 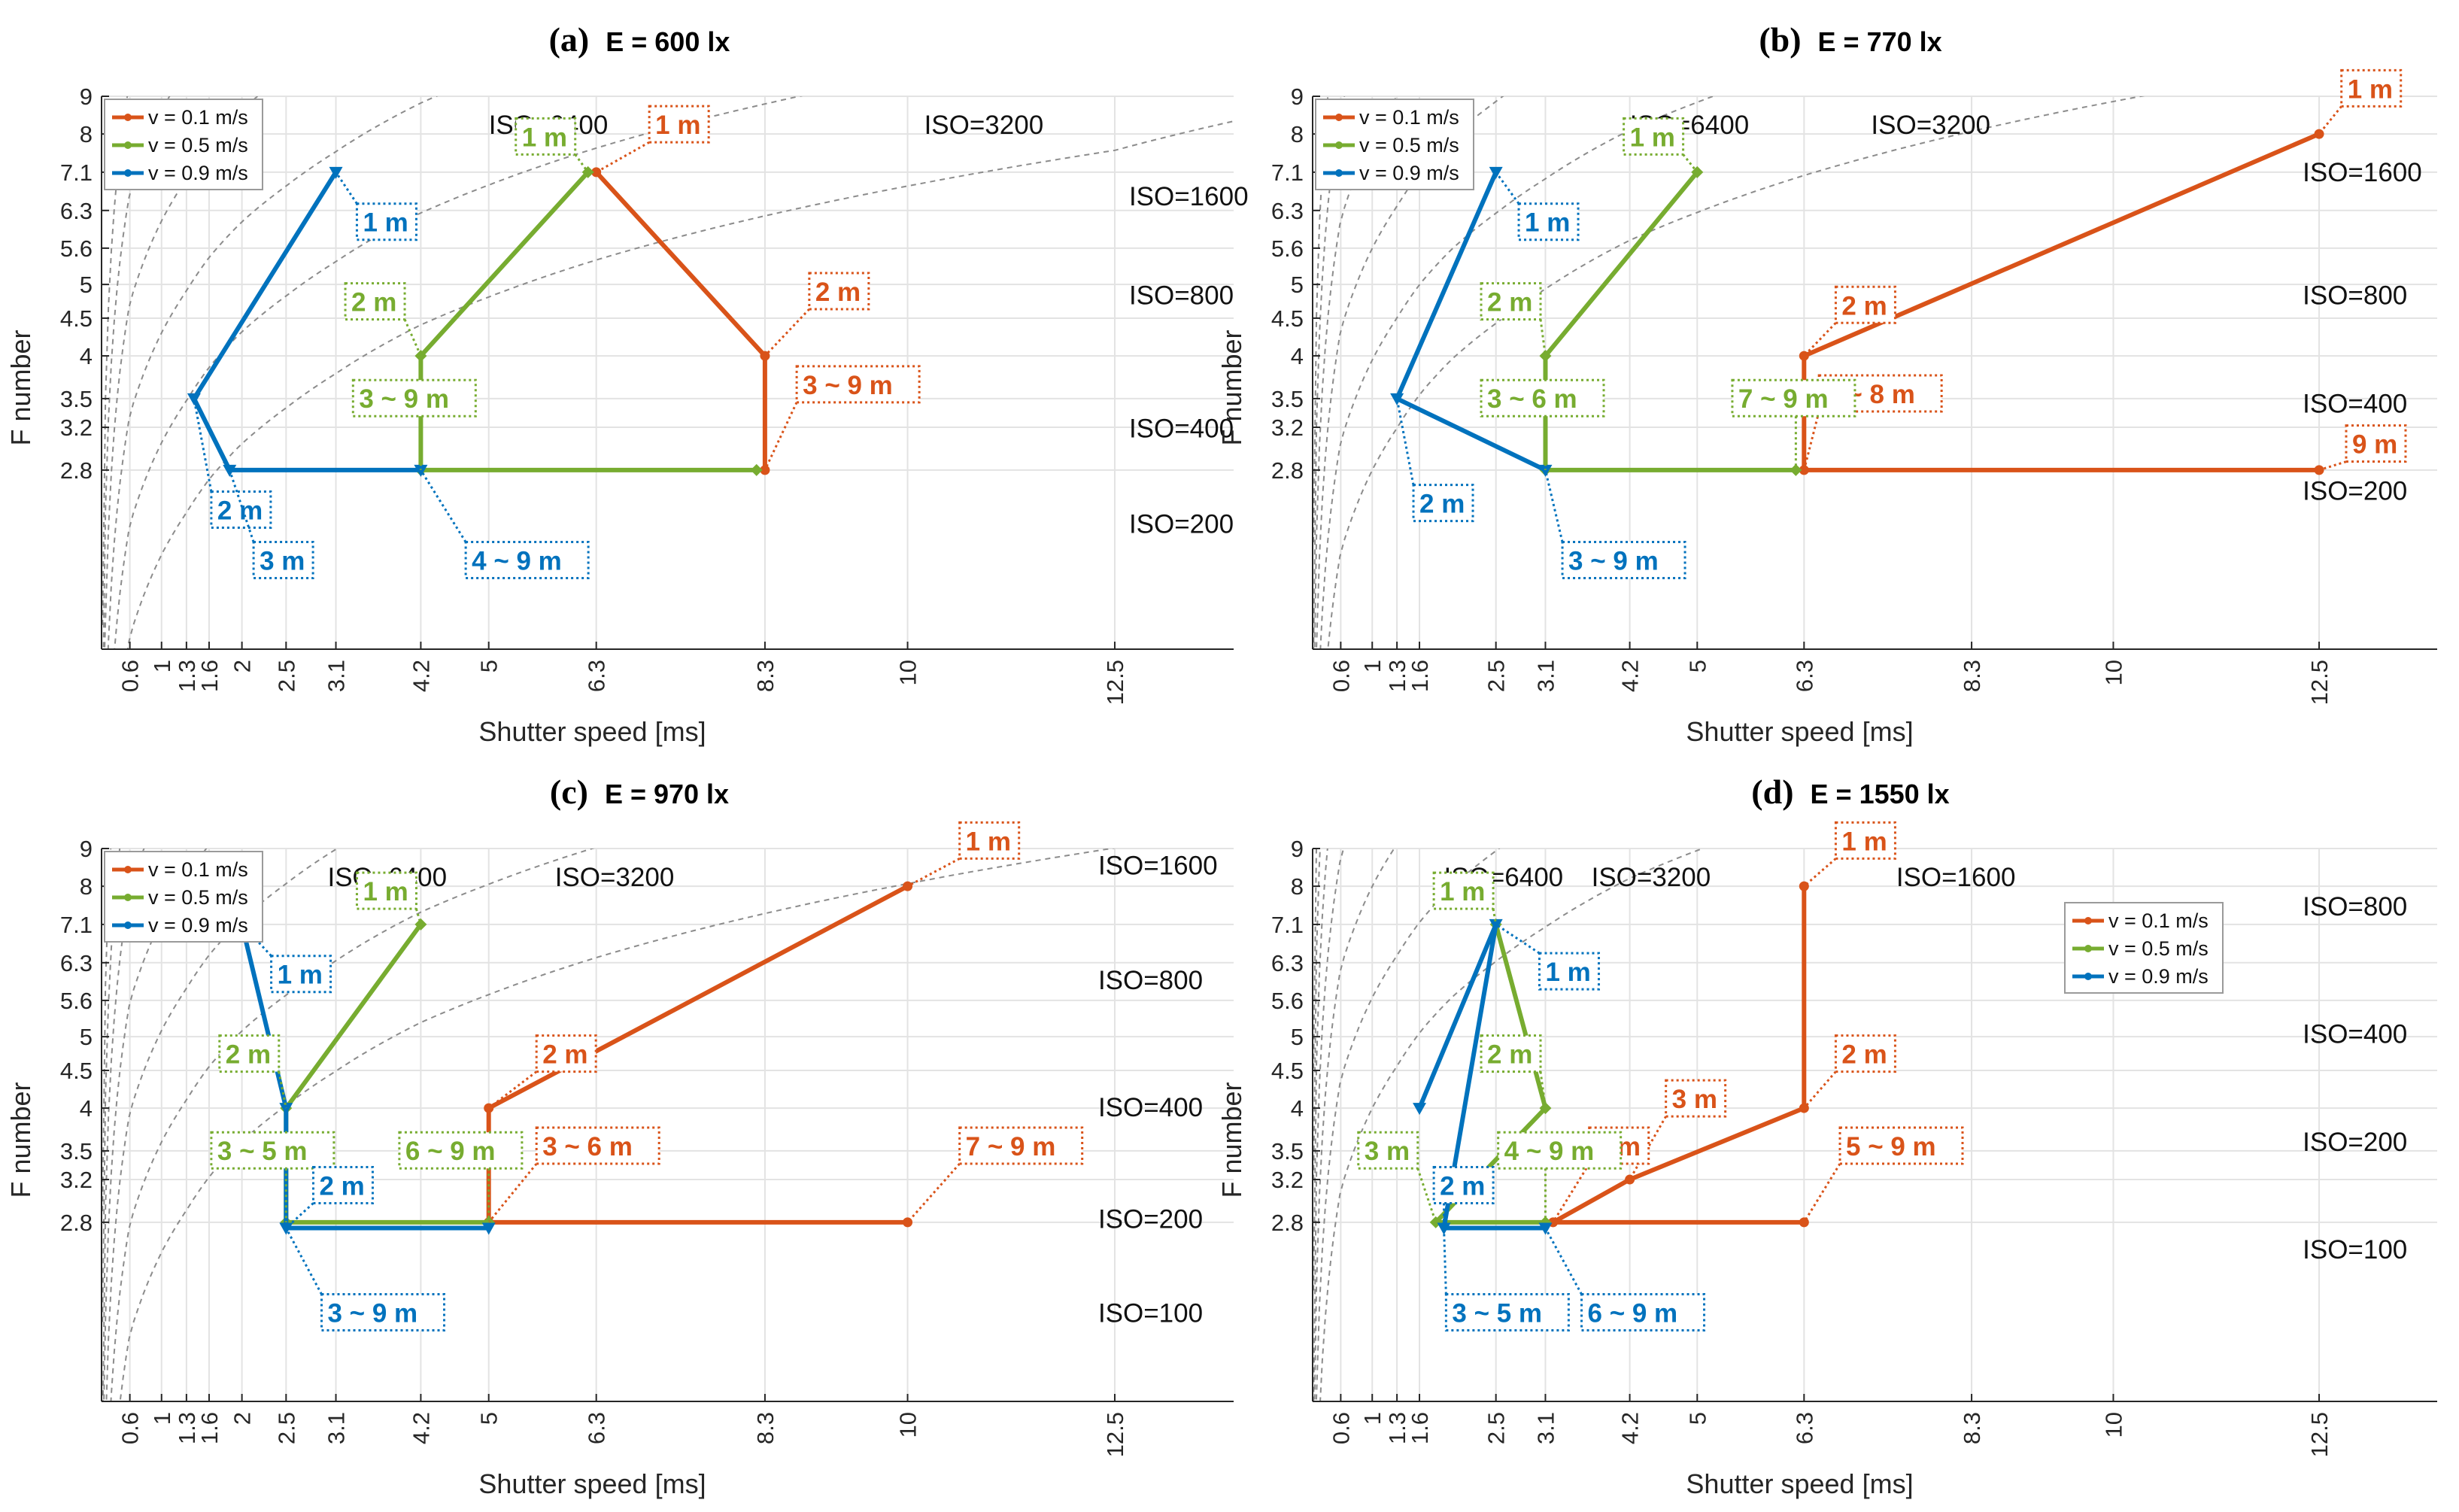 What do you see at coordinates (1772, 792) in the screenshot?
I see `panel-letter: (d)` at bounding box center [1772, 792].